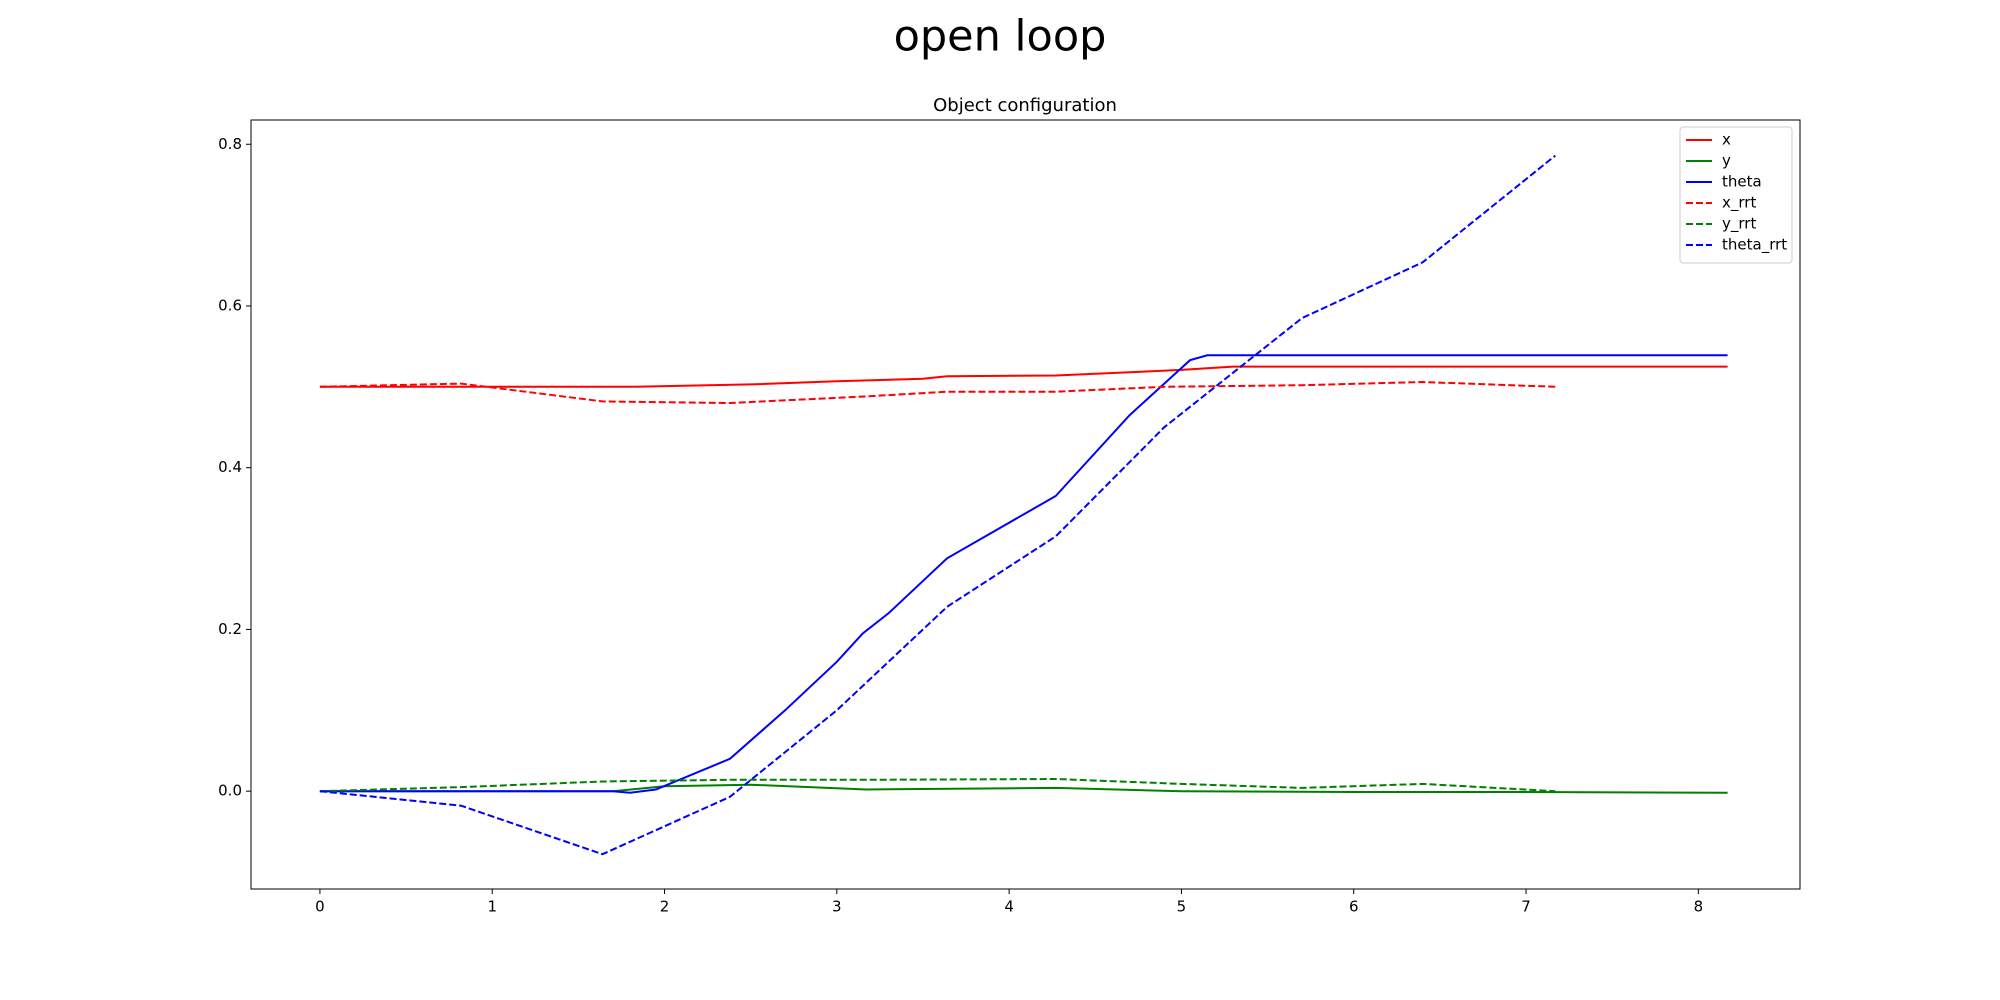 Image resolution: width=2000 pixels, height=1000 pixels. I want to click on figure-title: open loop, so click(1000, 37).